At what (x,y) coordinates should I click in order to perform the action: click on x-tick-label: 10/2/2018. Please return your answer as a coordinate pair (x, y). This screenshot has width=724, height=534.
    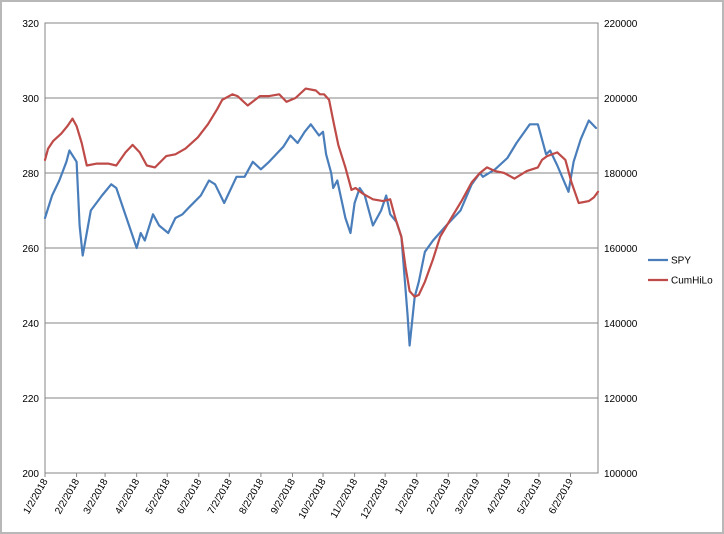
    Looking at the image, I should click on (313, 499).